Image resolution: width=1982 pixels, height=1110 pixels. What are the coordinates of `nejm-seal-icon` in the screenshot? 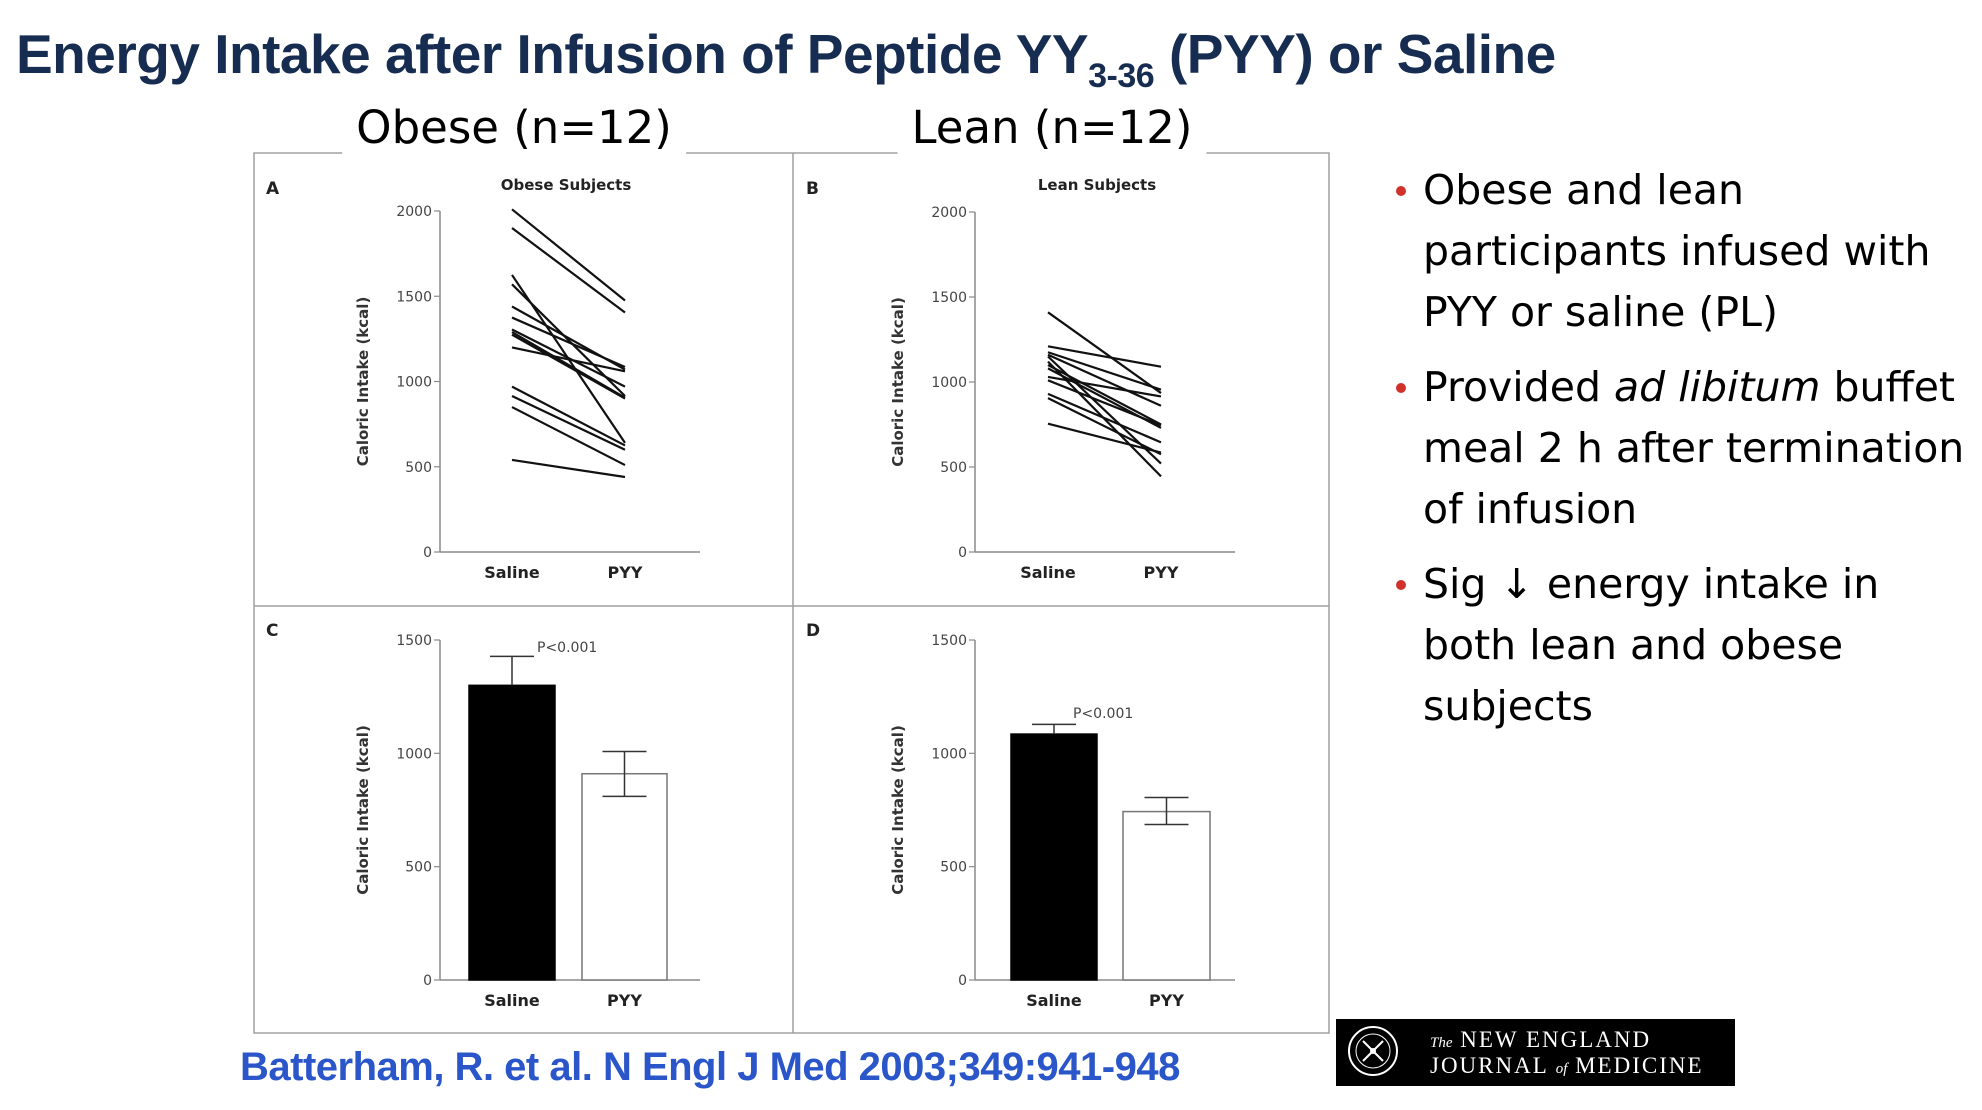 It's located at (1373, 1051).